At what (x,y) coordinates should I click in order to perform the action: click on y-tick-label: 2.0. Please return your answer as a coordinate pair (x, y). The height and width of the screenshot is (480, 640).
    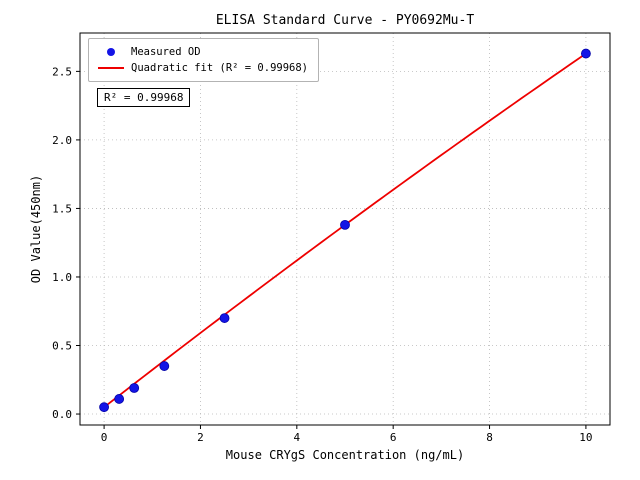
    Looking at the image, I should click on (62, 140).